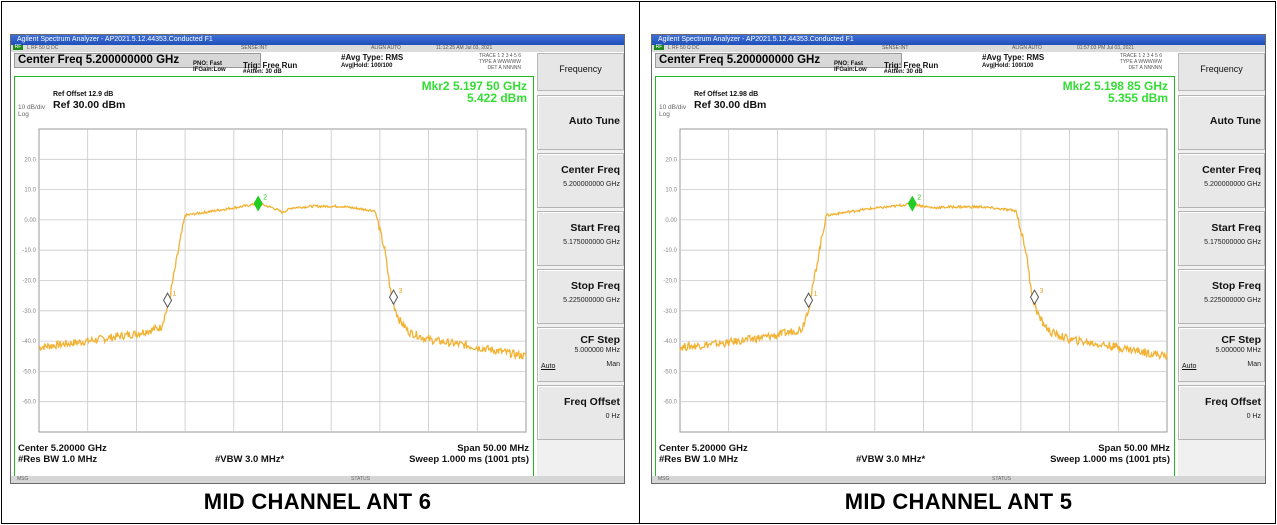 Image resolution: width=1277 pixels, height=525 pixels. Describe the element at coordinates (360, 479) in the screenshot. I see `status-label: STATUS` at that location.